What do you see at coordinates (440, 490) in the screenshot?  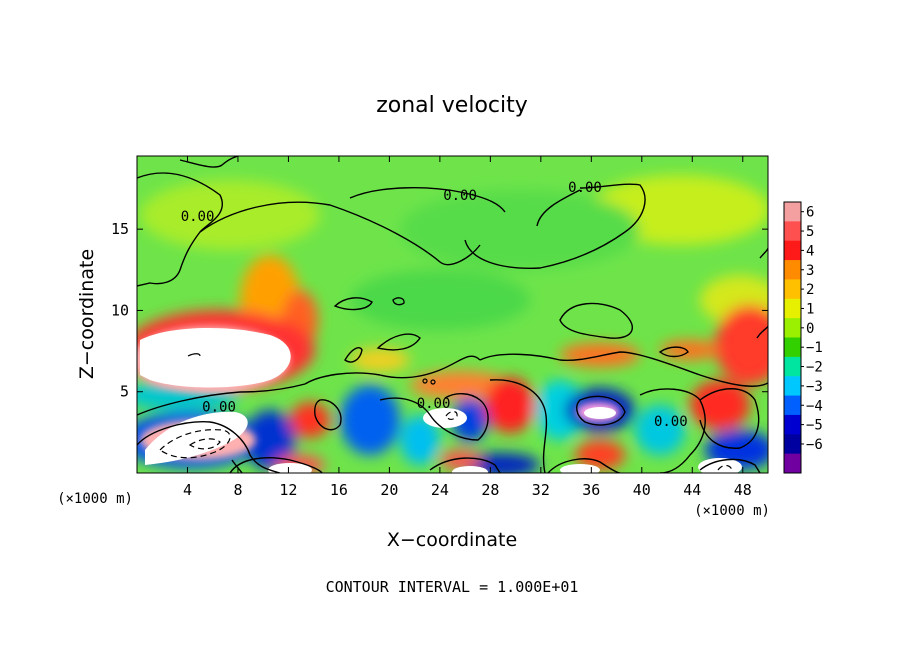 I see `x-tick-label: 24` at bounding box center [440, 490].